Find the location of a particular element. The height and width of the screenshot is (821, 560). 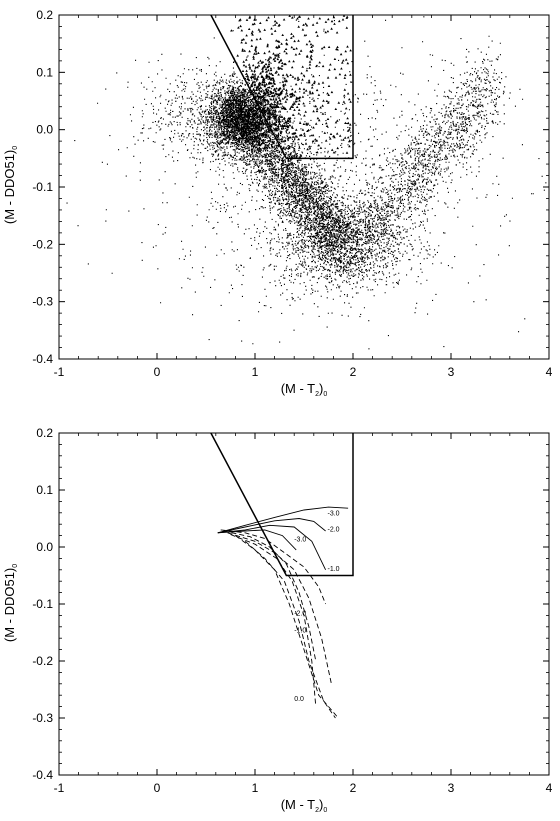

isochrone-label: 0.0 is located at coordinates (299, 699).